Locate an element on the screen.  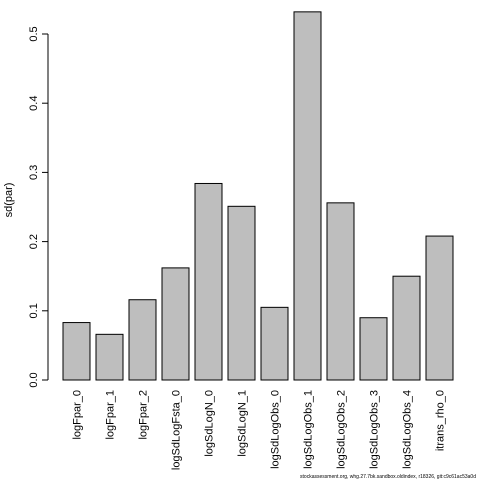
y-tick-label: 0.3 is located at coordinates (34, 172).